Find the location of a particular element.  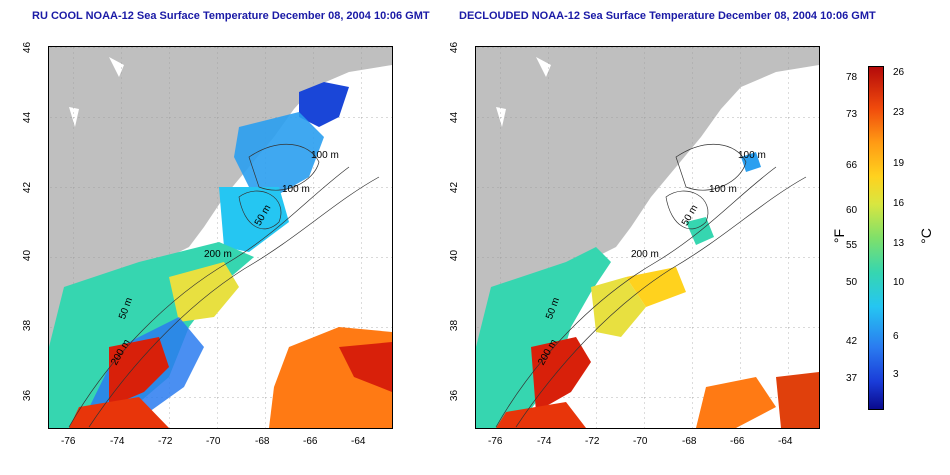

celsius-tick: 3 is located at coordinates (896, 374).